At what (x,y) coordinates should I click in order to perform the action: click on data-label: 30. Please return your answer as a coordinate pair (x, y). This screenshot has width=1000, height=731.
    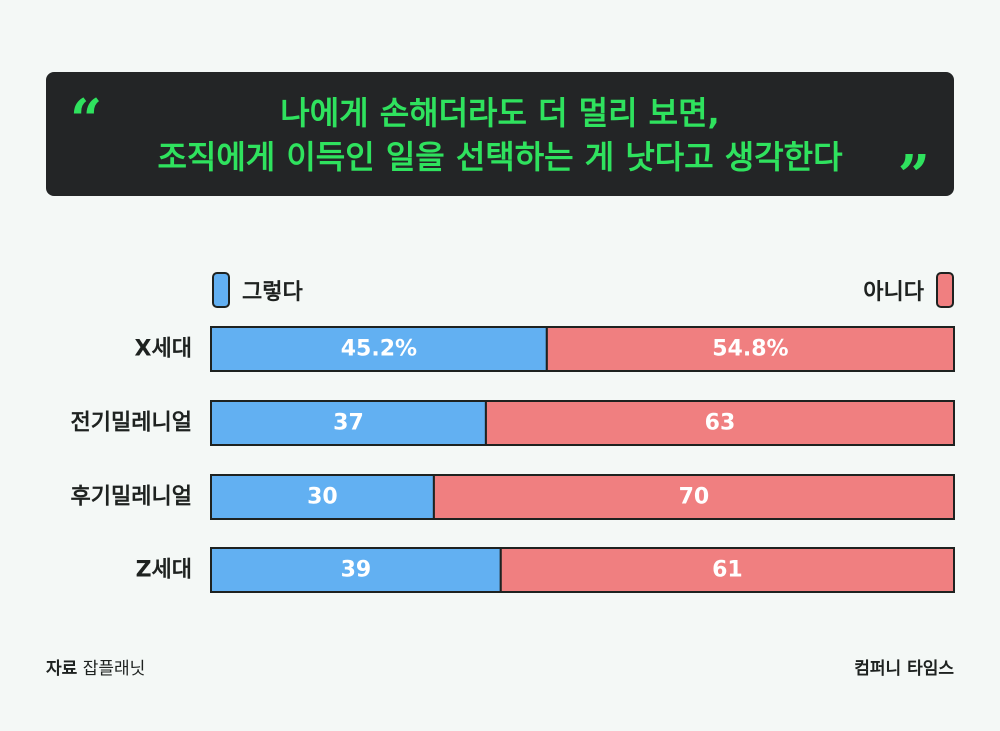
    Looking at the image, I should click on (322, 497).